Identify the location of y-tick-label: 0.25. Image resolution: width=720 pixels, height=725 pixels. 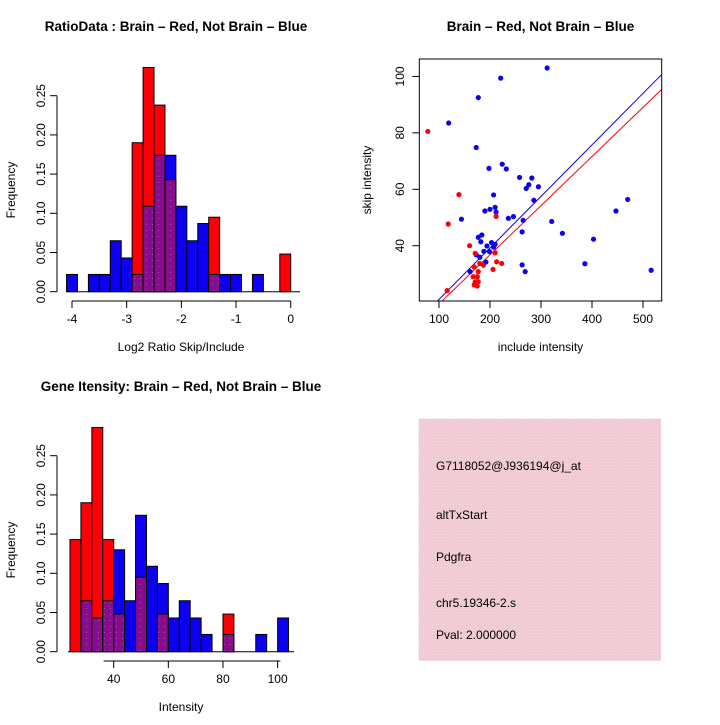
(41, 456).